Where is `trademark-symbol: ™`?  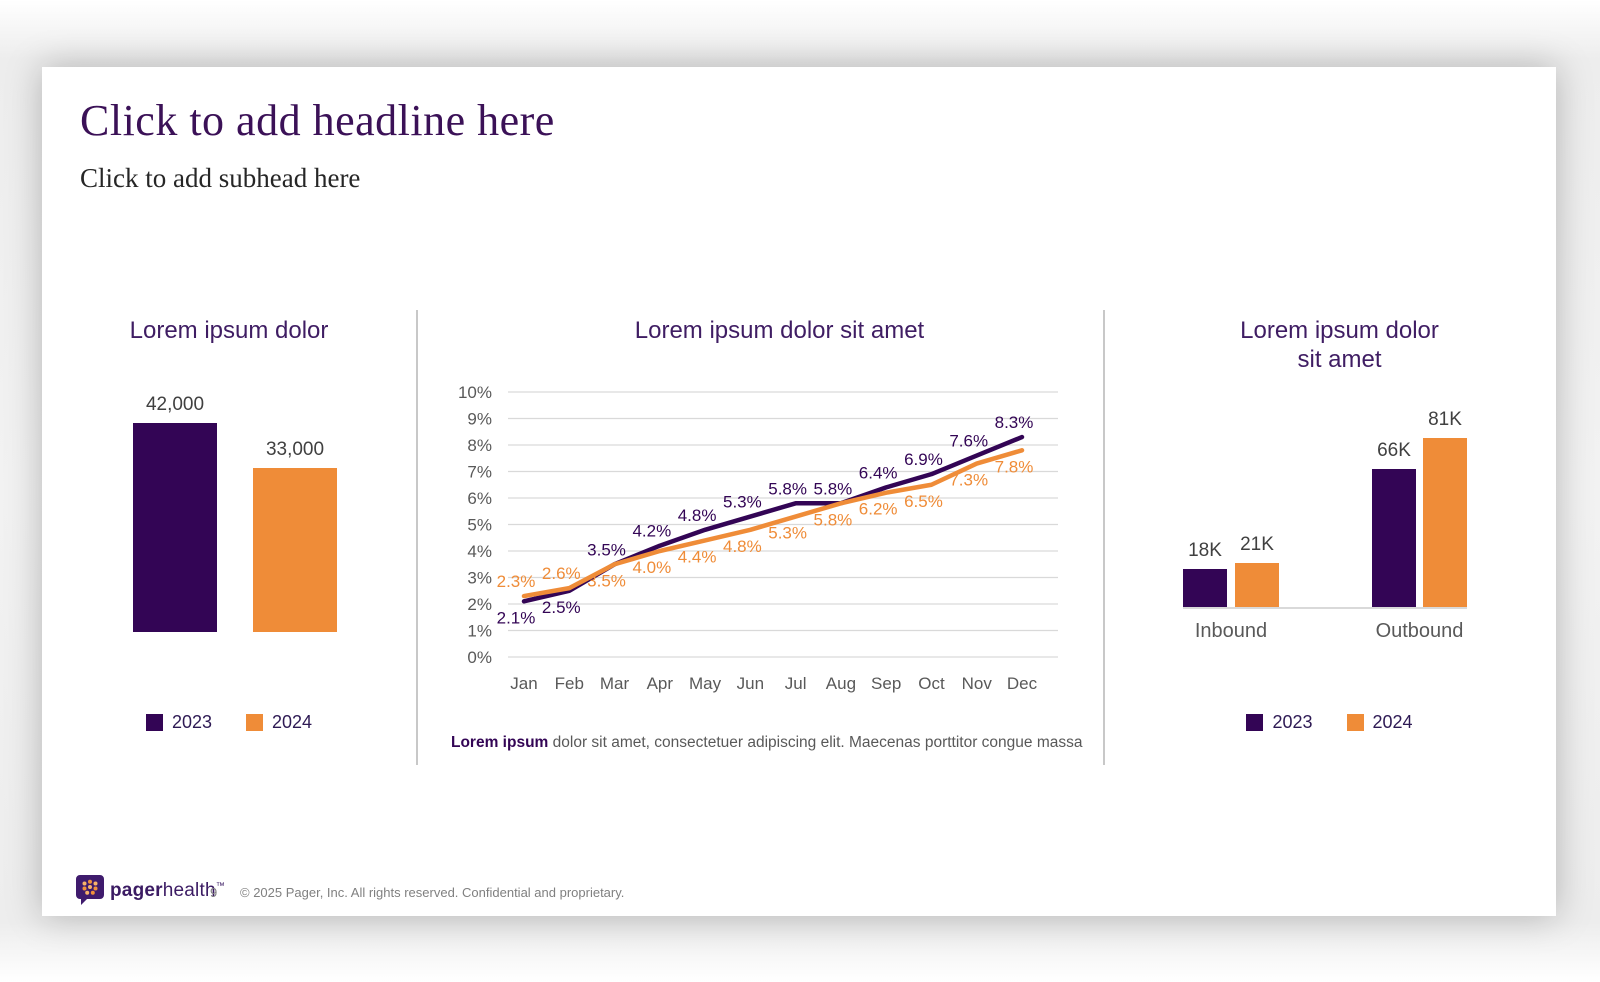 trademark-symbol: ™ is located at coordinates (220, 885).